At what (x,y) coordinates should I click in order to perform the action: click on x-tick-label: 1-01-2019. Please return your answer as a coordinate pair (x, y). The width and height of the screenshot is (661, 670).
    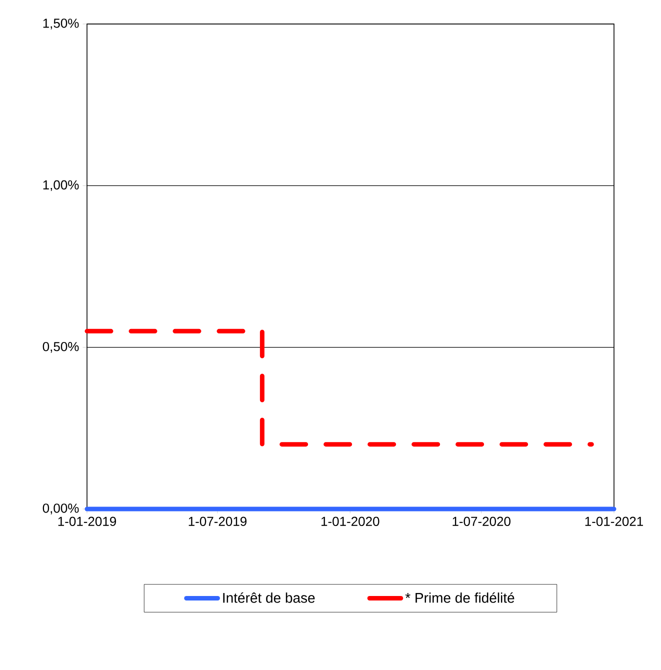
    Looking at the image, I should click on (87, 521).